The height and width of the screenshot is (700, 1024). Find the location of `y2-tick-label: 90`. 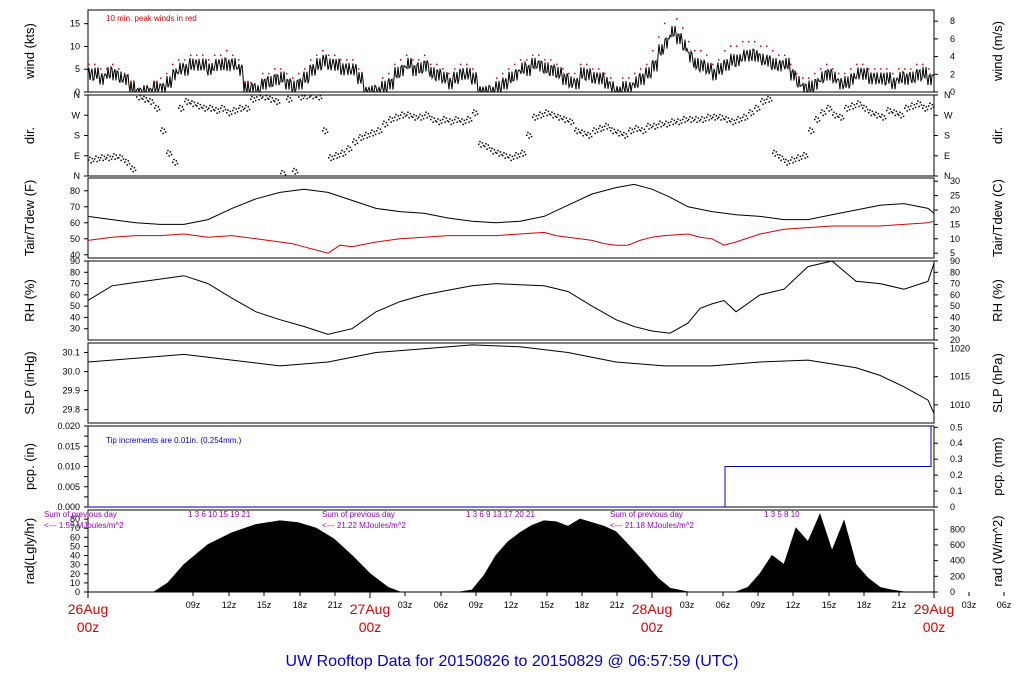

y2-tick-label: 90 is located at coordinates (955, 261).